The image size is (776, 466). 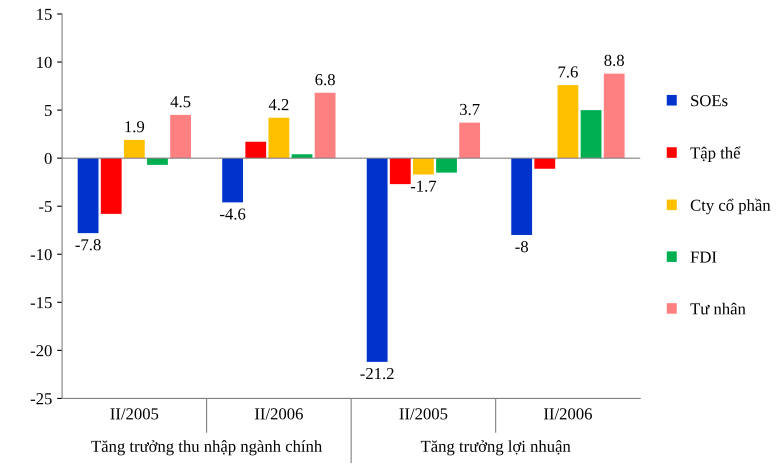 What do you see at coordinates (377, 374) in the screenshot?
I see `data-label: -21.2` at bounding box center [377, 374].